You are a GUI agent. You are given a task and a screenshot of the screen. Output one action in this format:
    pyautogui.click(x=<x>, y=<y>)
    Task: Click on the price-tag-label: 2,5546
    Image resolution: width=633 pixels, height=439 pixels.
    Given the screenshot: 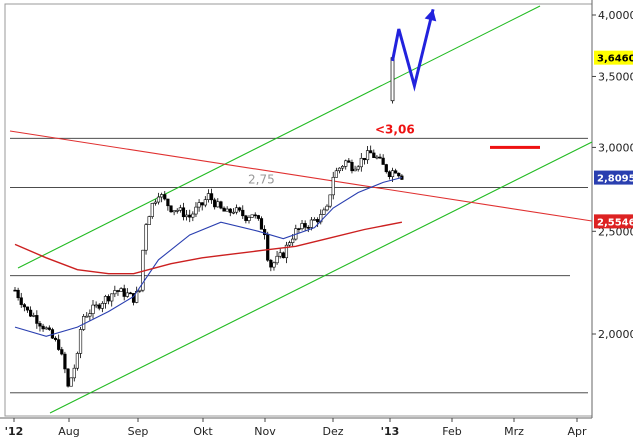 What is the action you would take?
    pyautogui.click(x=615, y=222)
    